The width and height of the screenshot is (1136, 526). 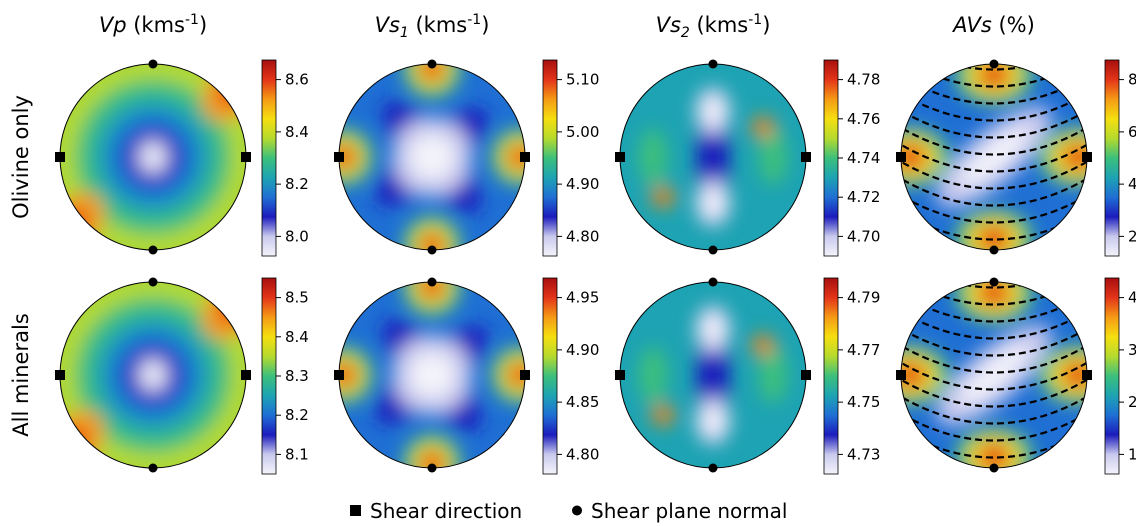 I want to click on colorbar-tick-label: 4.79, so click(x=863, y=298).